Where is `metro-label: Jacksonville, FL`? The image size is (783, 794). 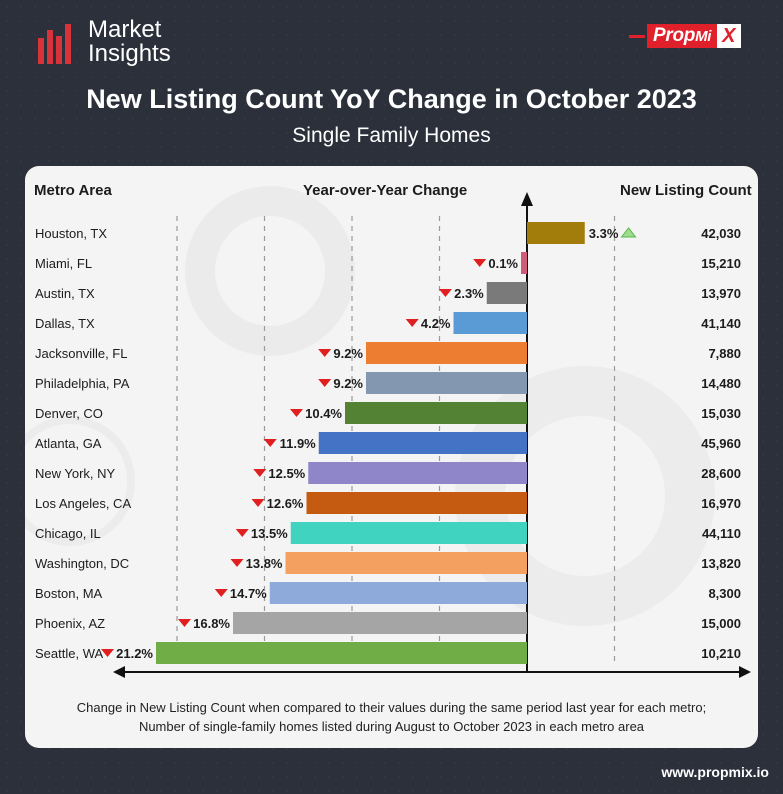
metro-label: Jacksonville, FL is located at coordinates (81, 353).